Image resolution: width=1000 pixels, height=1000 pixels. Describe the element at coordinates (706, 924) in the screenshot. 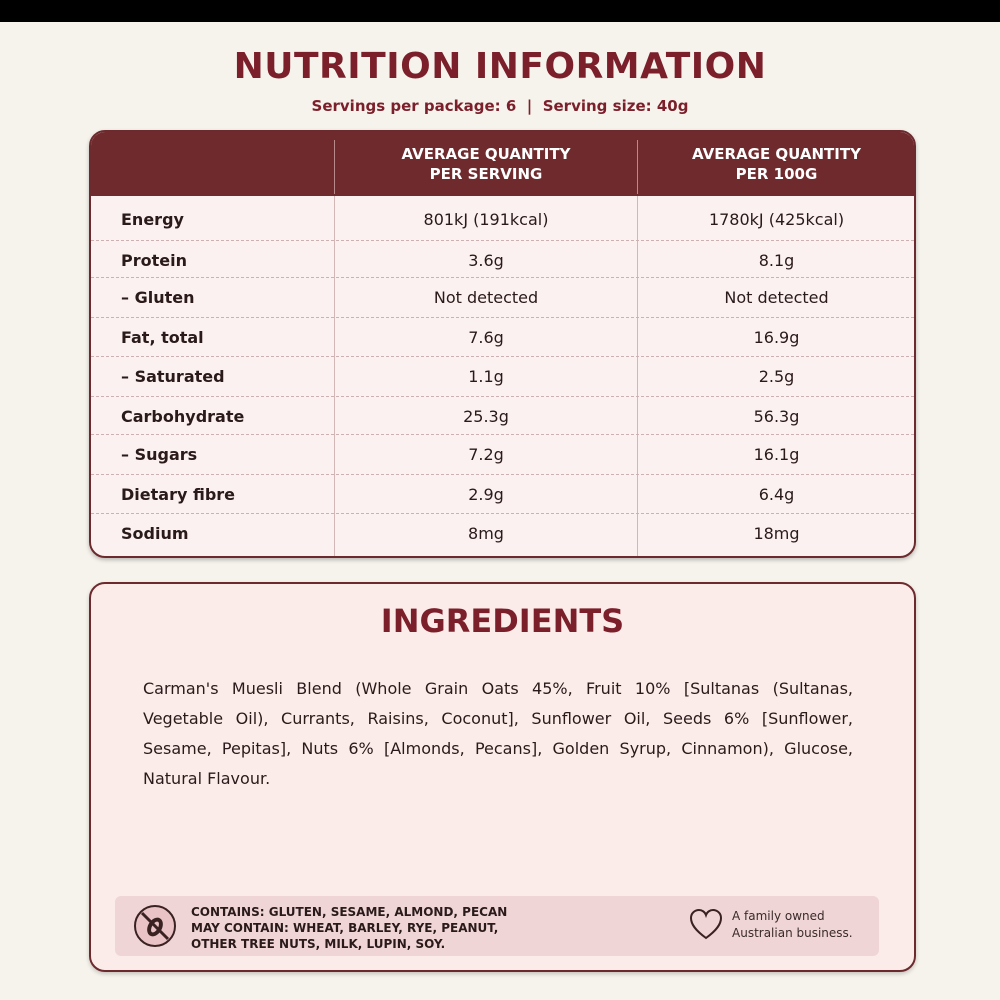

I see `heart-icon` at that location.